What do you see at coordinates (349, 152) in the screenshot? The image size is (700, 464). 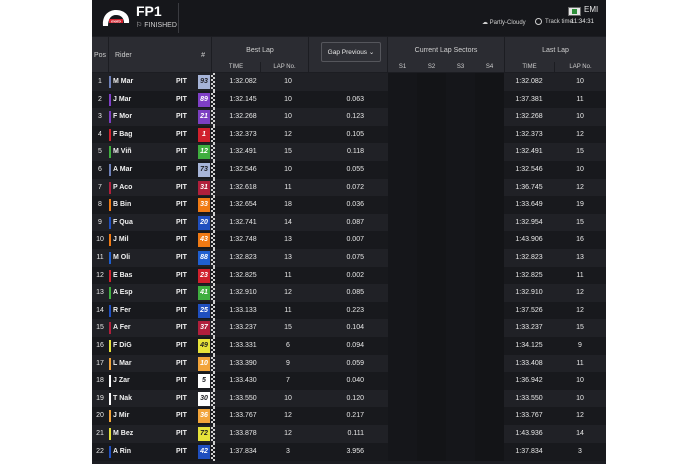 I see `table-row: 5 M Viñ PIT 12 1:32.491 15 0.118 1:32.491 15` at bounding box center [349, 152].